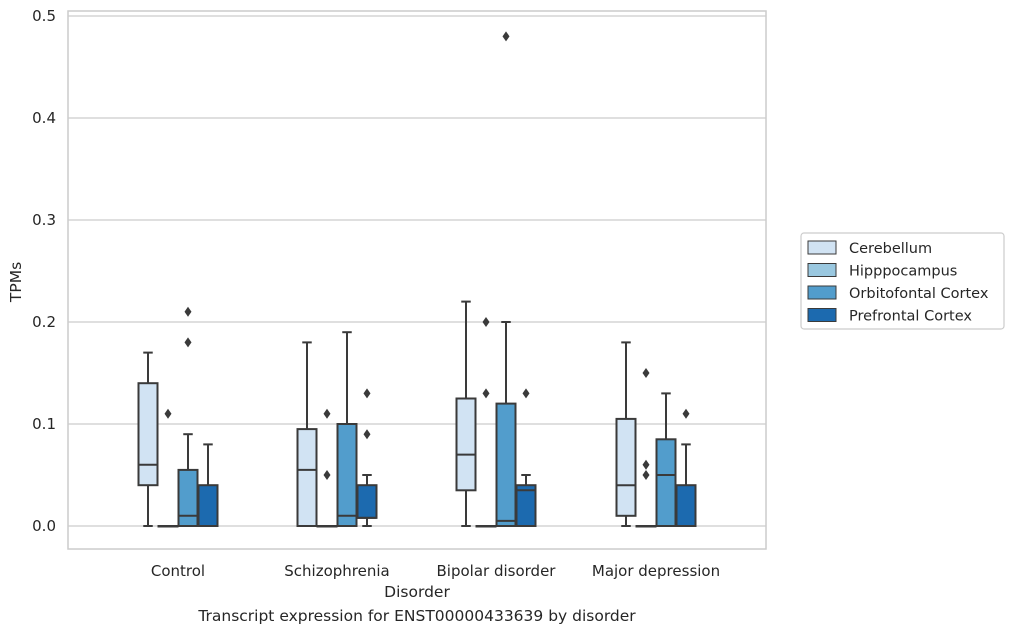 Image resolution: width=1014 pixels, height=636 pixels. I want to click on legend-label: Hipppocampus, so click(903, 272).